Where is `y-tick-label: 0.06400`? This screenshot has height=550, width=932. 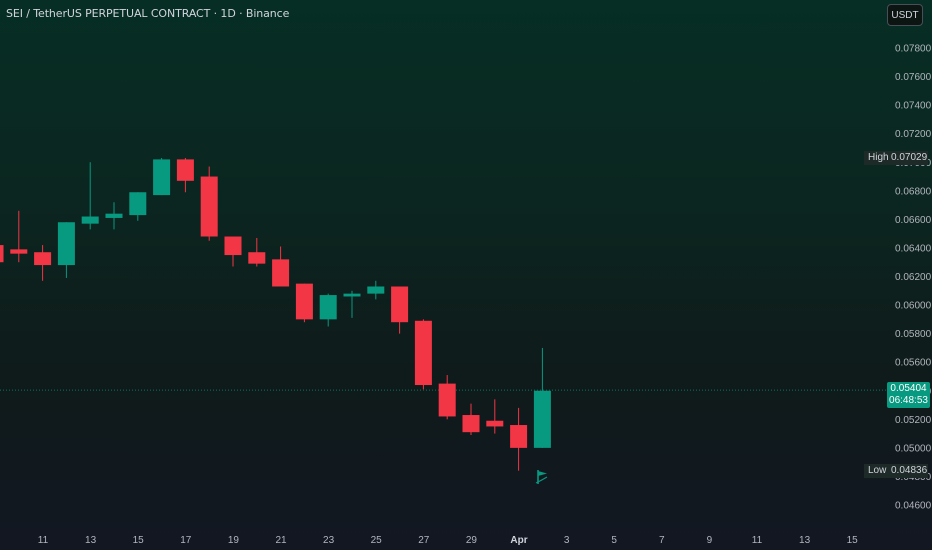
y-tick-label: 0.06400 is located at coordinates (913, 248).